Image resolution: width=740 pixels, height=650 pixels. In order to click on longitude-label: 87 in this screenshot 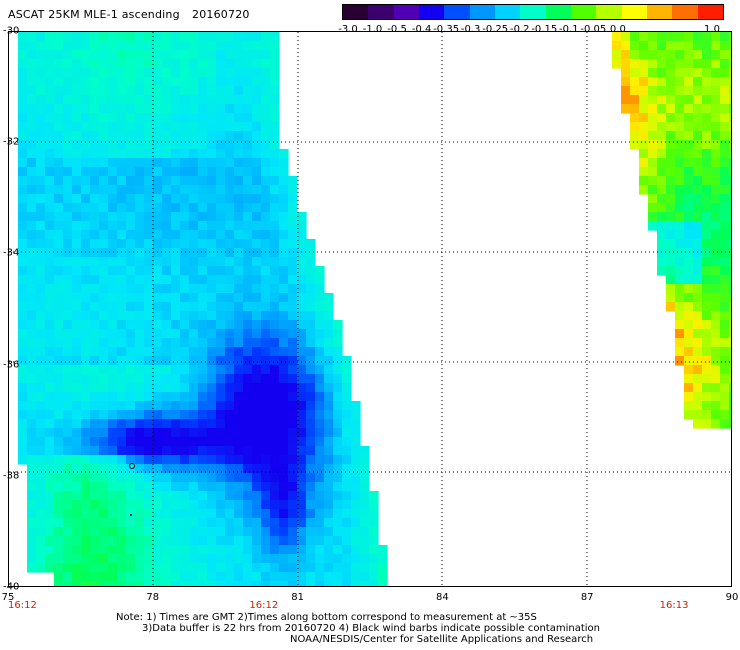, I will do `click(587, 597)`.